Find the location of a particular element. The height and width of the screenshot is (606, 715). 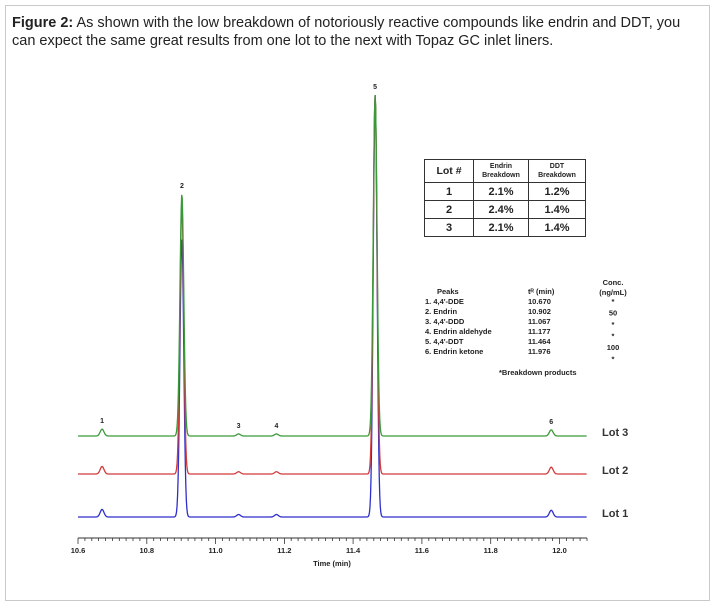

table-cell: 2.4% is located at coordinates (501, 209).